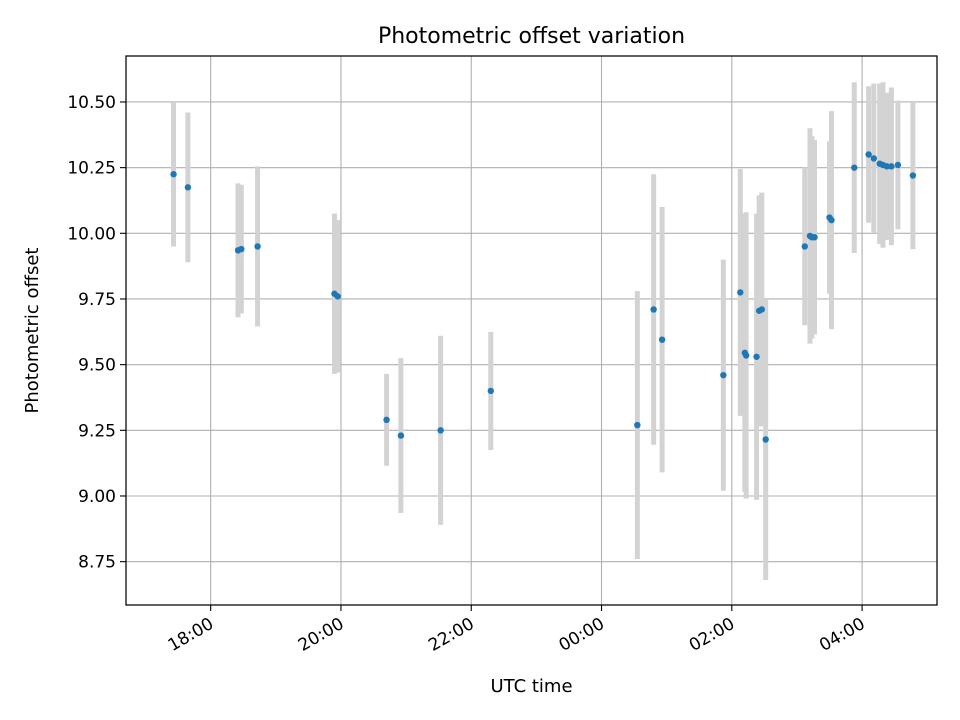 The image size is (960, 720). Describe the element at coordinates (97, 563) in the screenshot. I see `y-tick-label: 8.75` at that location.